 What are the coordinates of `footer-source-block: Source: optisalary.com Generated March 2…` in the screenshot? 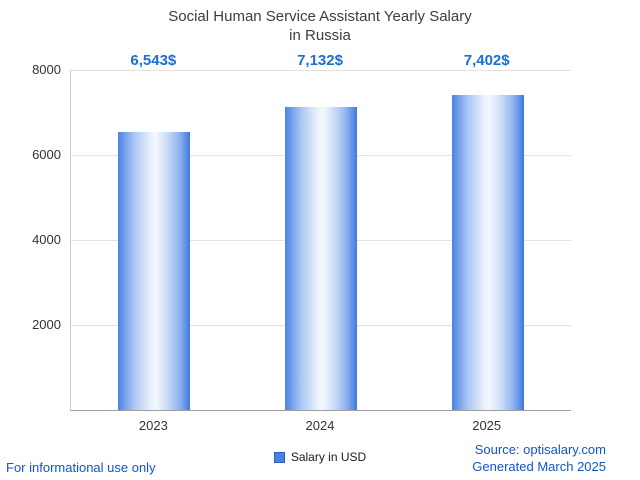 It's located at (539, 458).